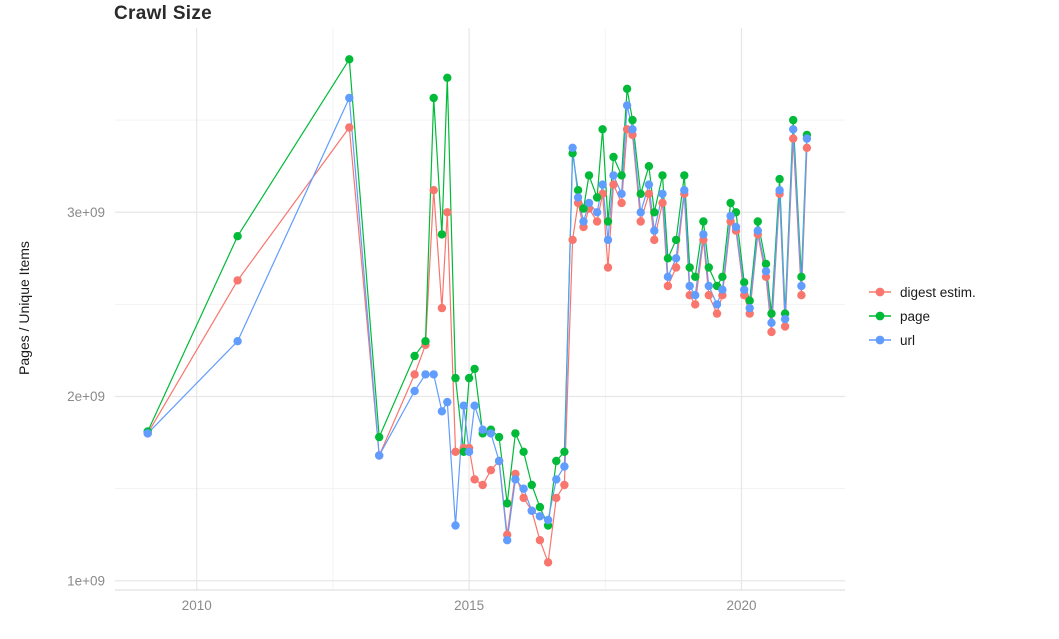  I want to click on url-series-key-icon, so click(880, 340).